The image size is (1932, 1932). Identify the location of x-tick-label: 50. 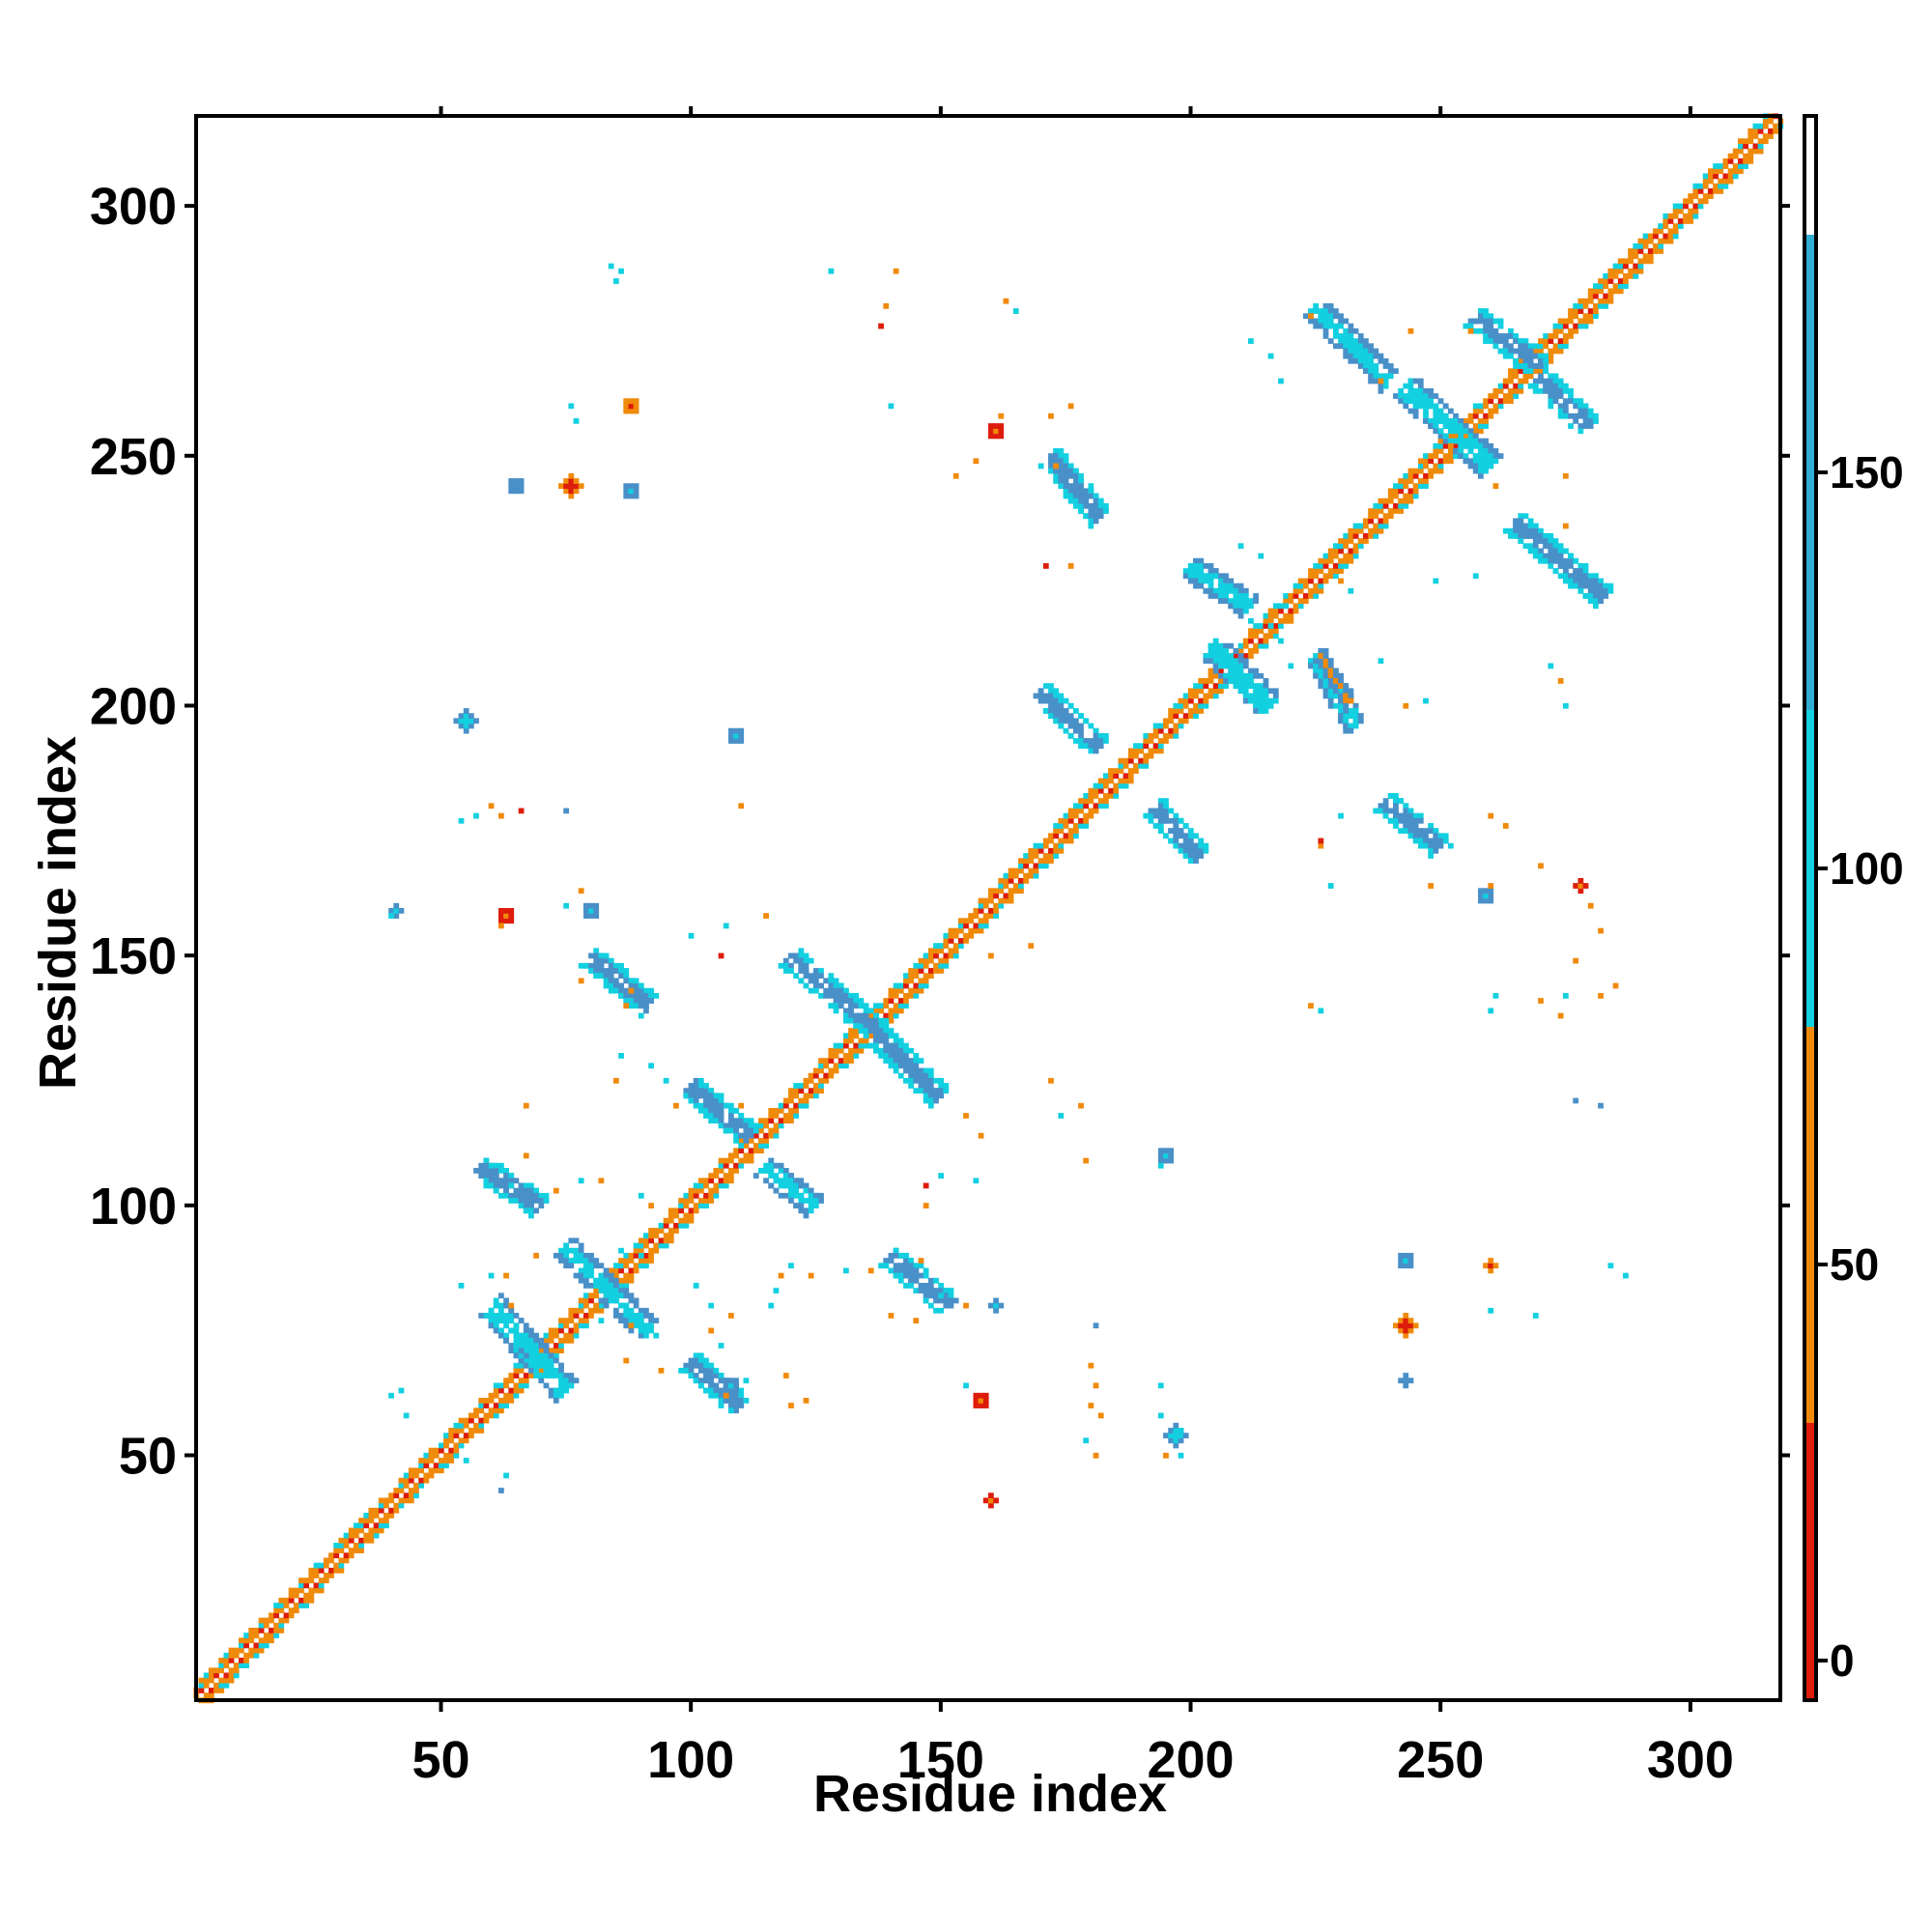
(440, 1760).